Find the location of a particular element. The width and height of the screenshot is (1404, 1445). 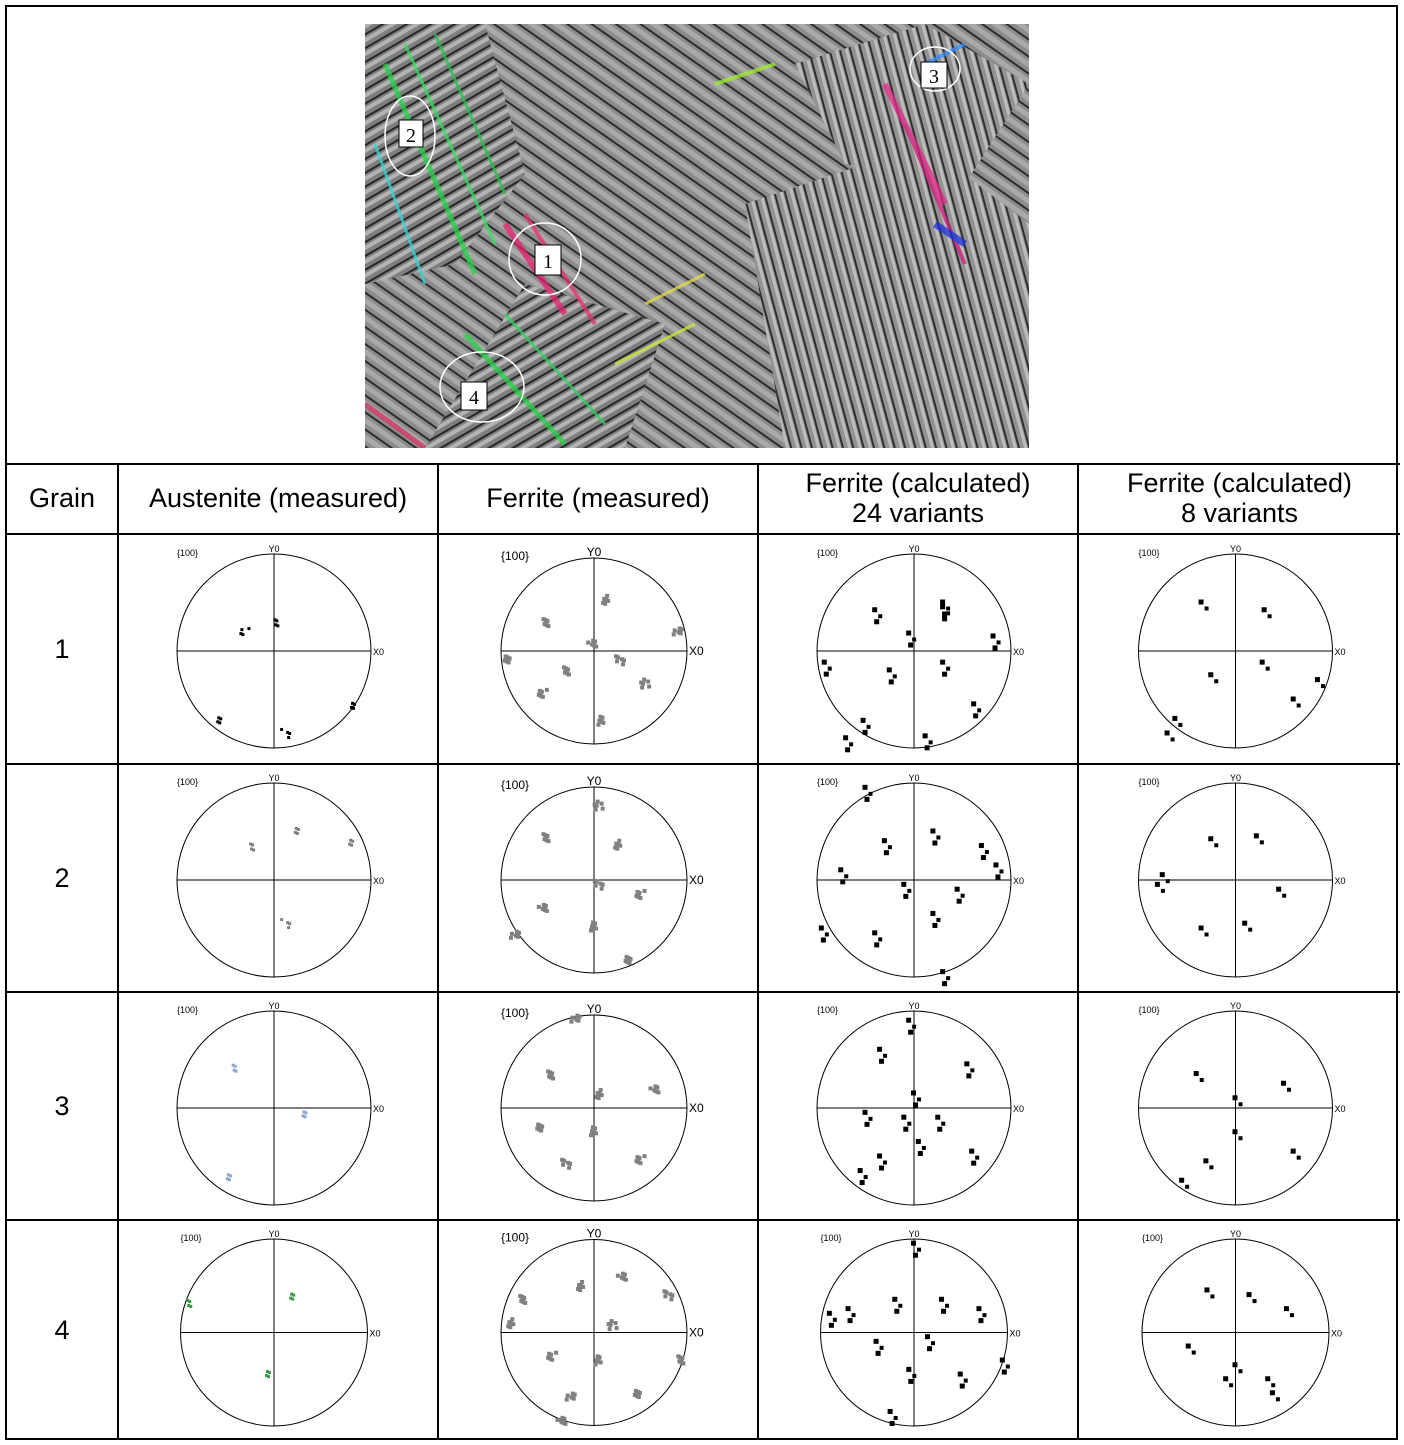

ebsd-micrograph: 2 1 3 4 is located at coordinates (697, 236).